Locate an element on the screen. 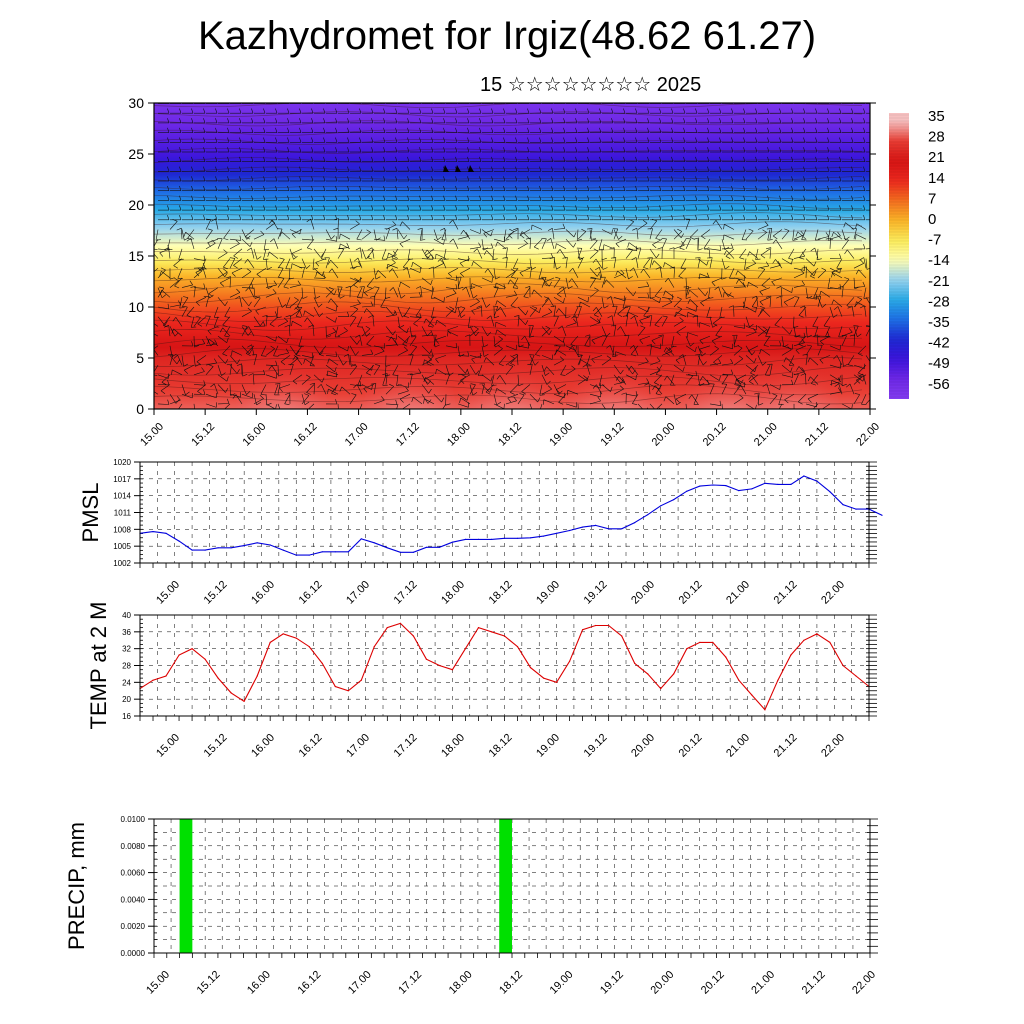 Image resolution: width=1024 pixels, height=1024 pixels. pmsl-x-tick-label: 16.00 is located at coordinates (263, 593).